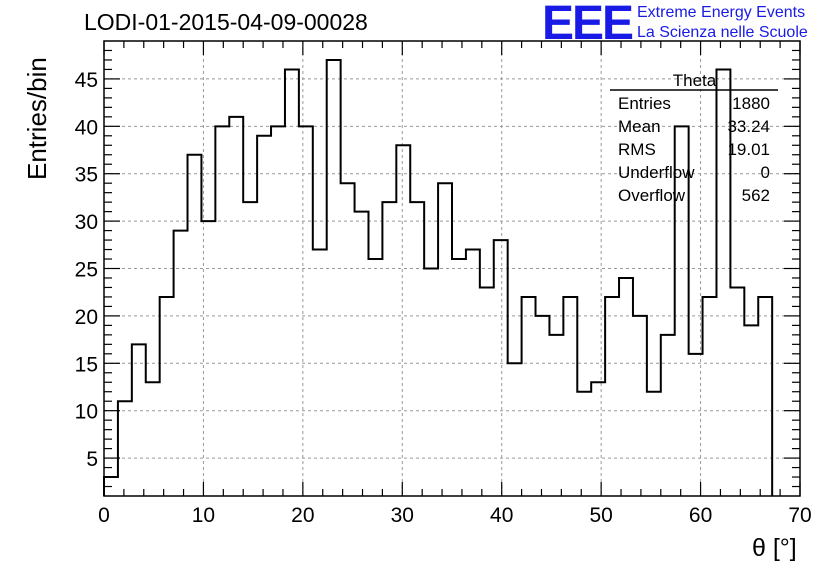 The width and height of the screenshot is (836, 572). What do you see at coordinates (37, 118) in the screenshot?
I see `y-axis-label: Entries/bin` at bounding box center [37, 118].